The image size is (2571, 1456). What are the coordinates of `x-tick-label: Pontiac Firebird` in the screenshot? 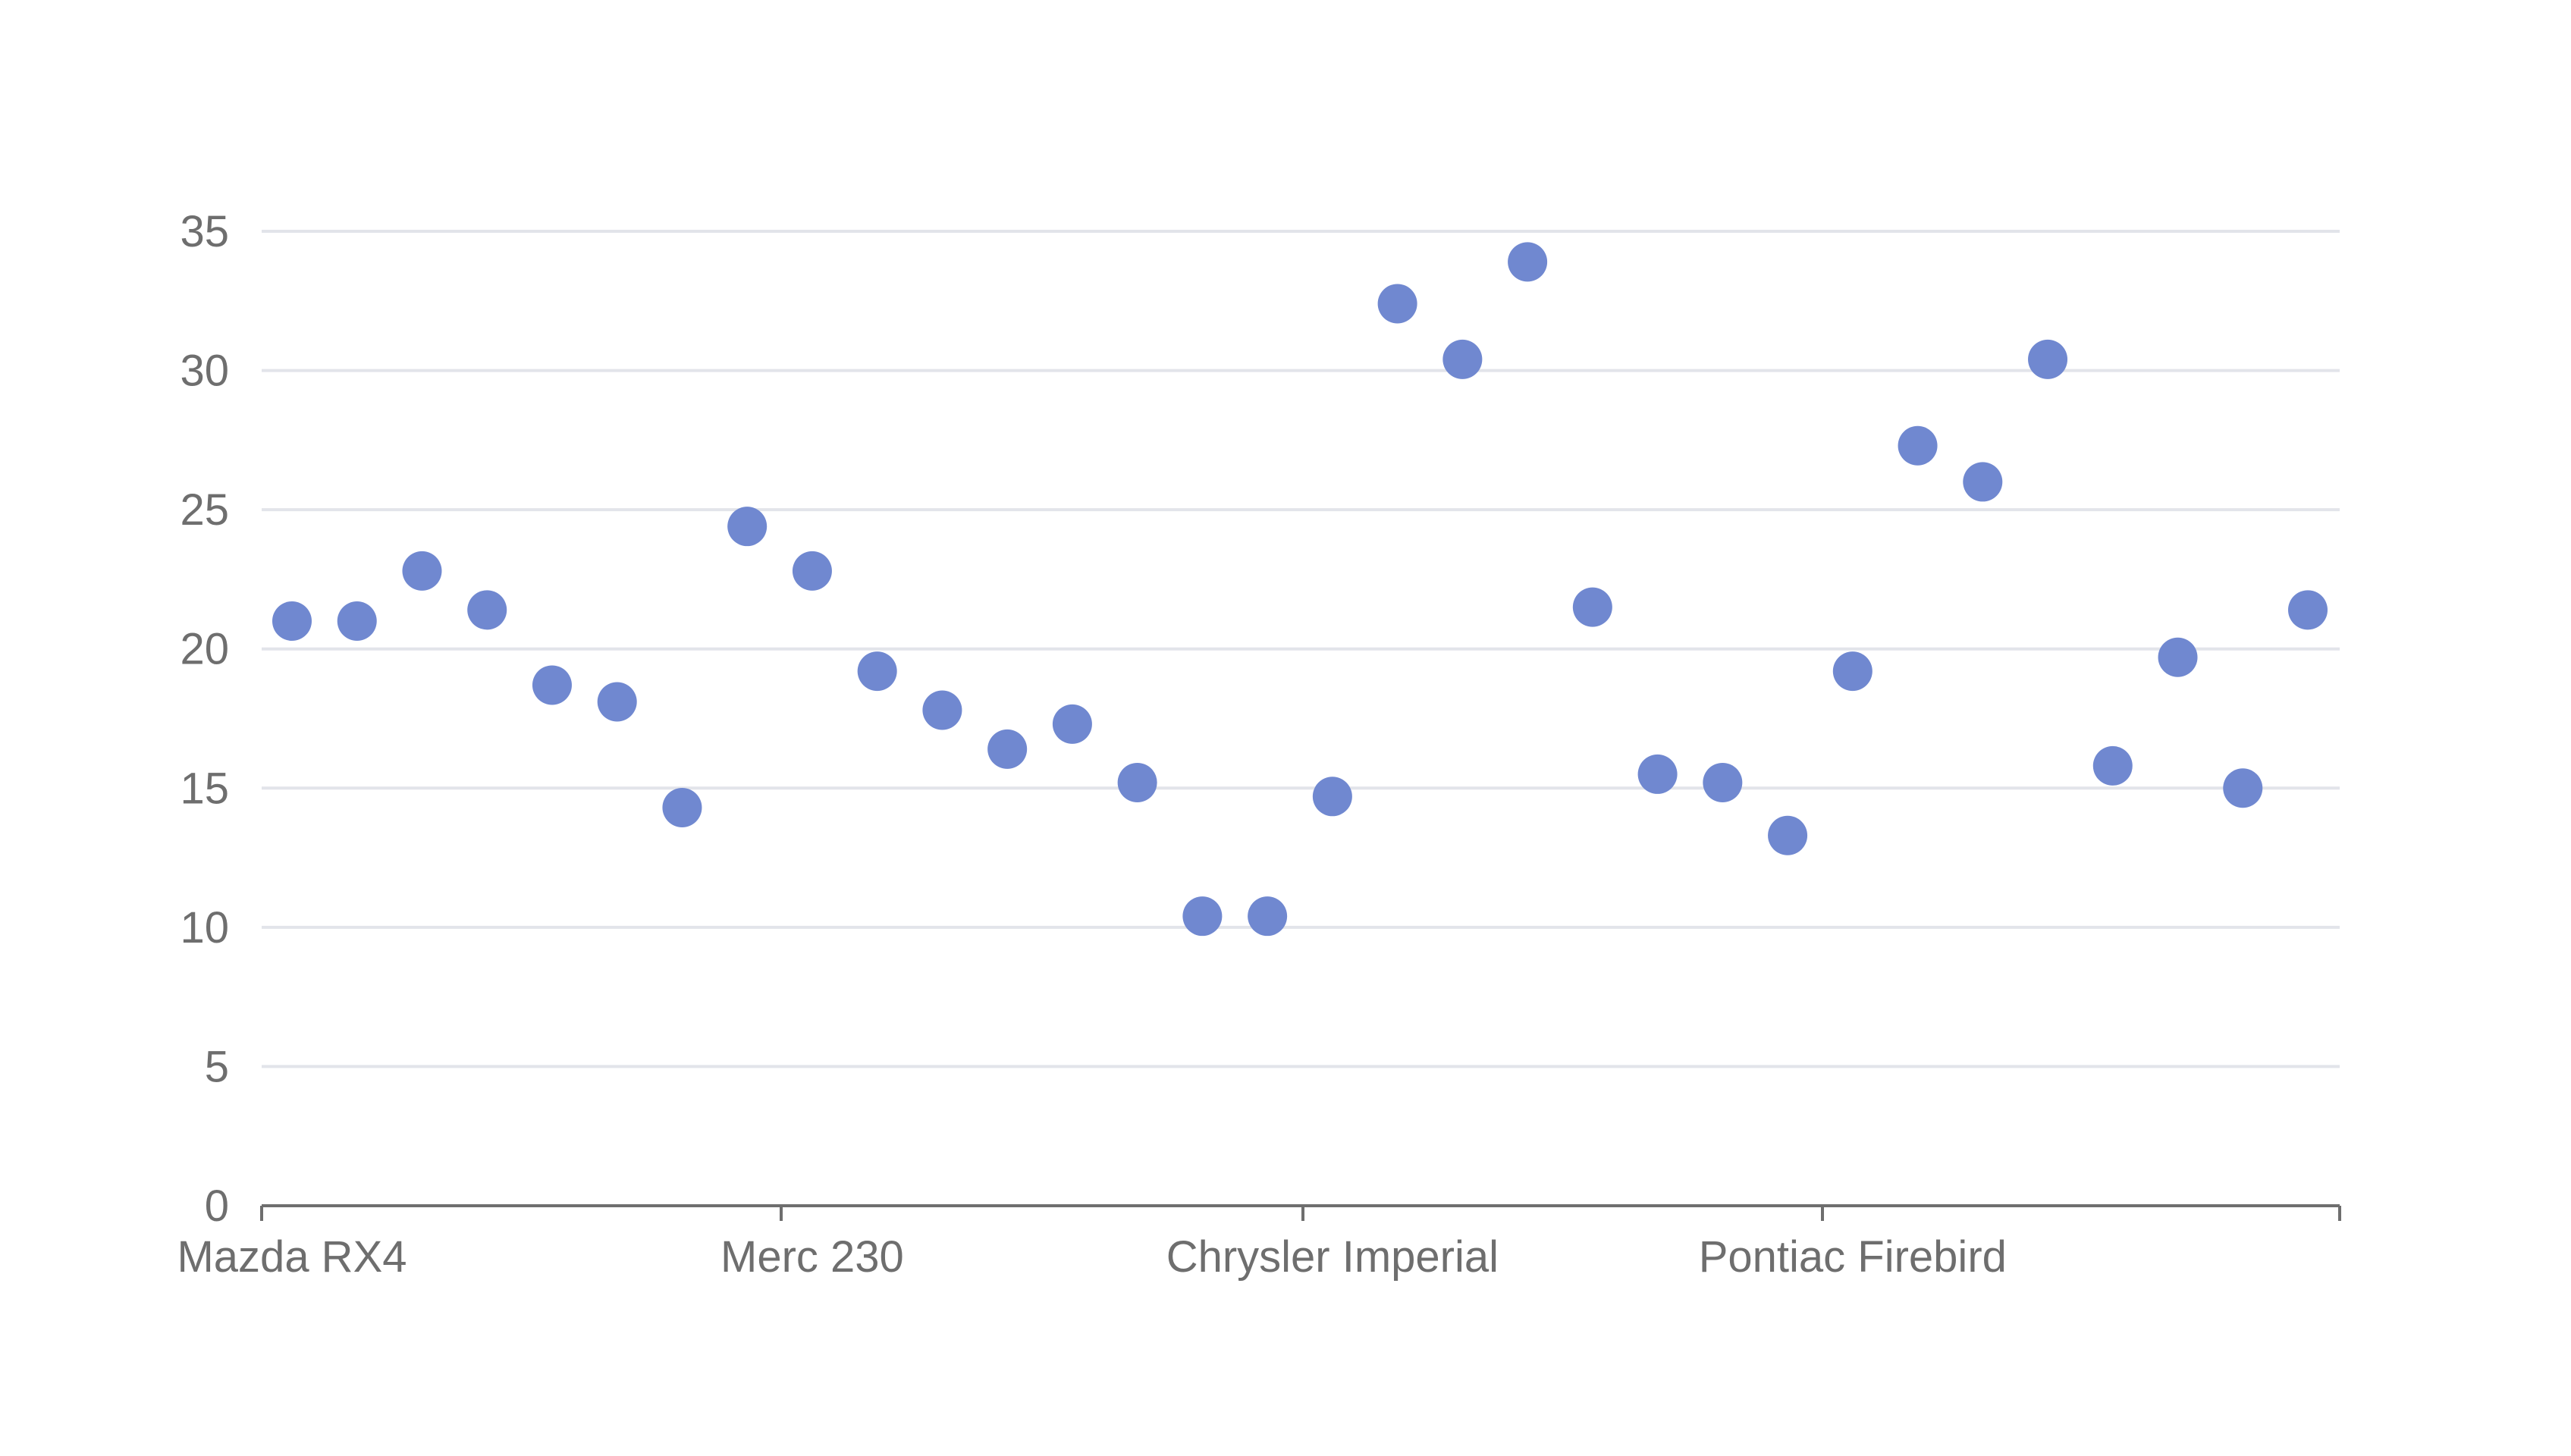 It's located at (1853, 1257).